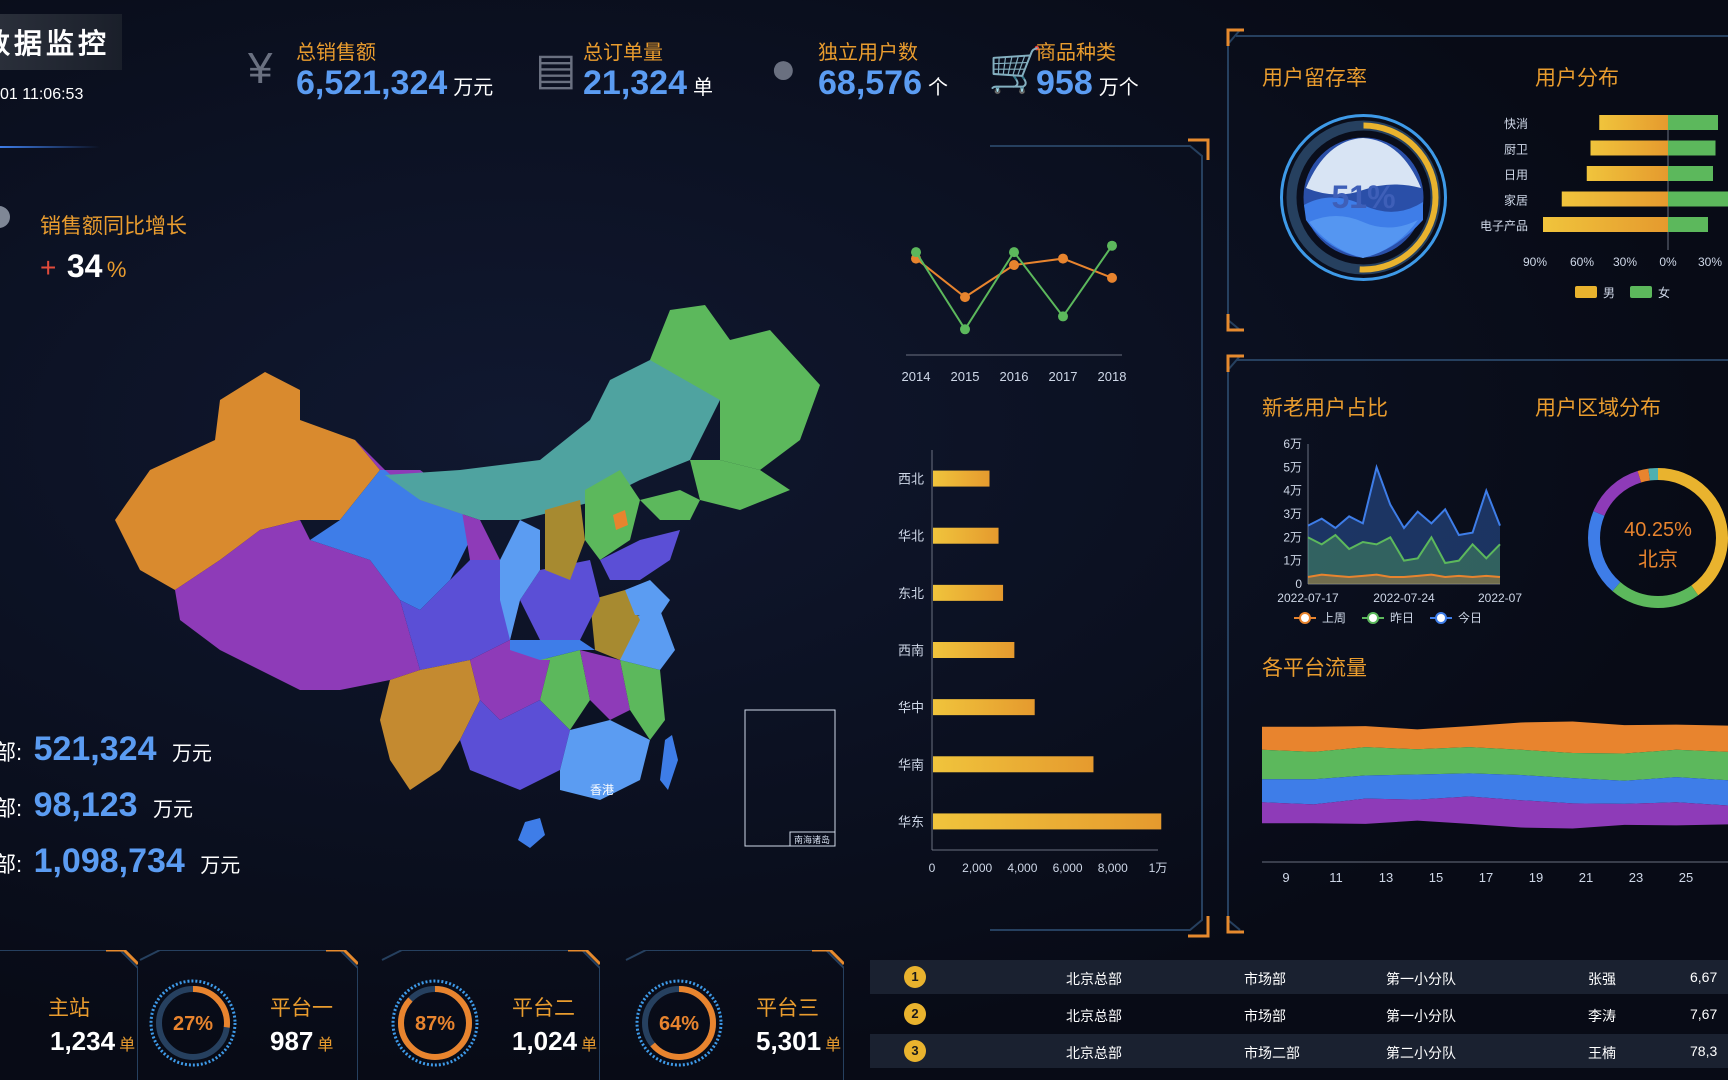  Describe the element at coordinates (5, 217) in the screenshot. I see `planet-icon` at that location.